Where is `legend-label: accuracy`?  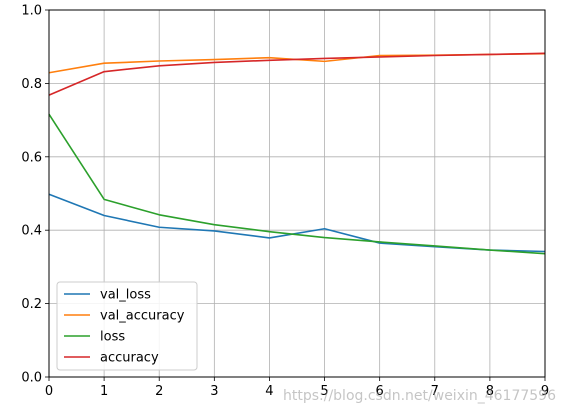
legend-label: accuracy is located at coordinates (129, 358).